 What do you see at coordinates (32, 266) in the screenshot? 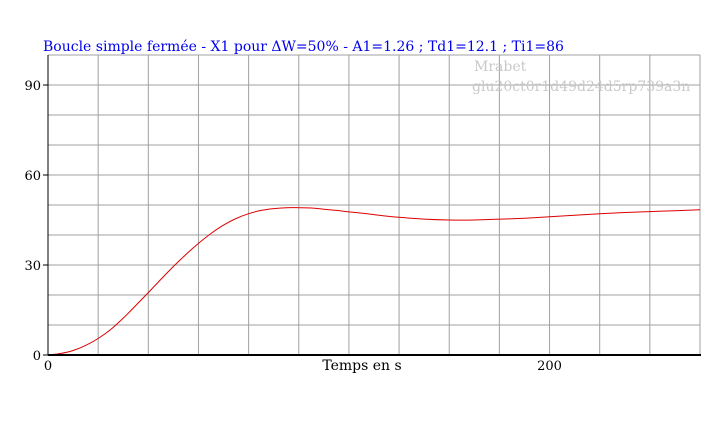
I see `y-tick-label: 30` at bounding box center [32, 266].